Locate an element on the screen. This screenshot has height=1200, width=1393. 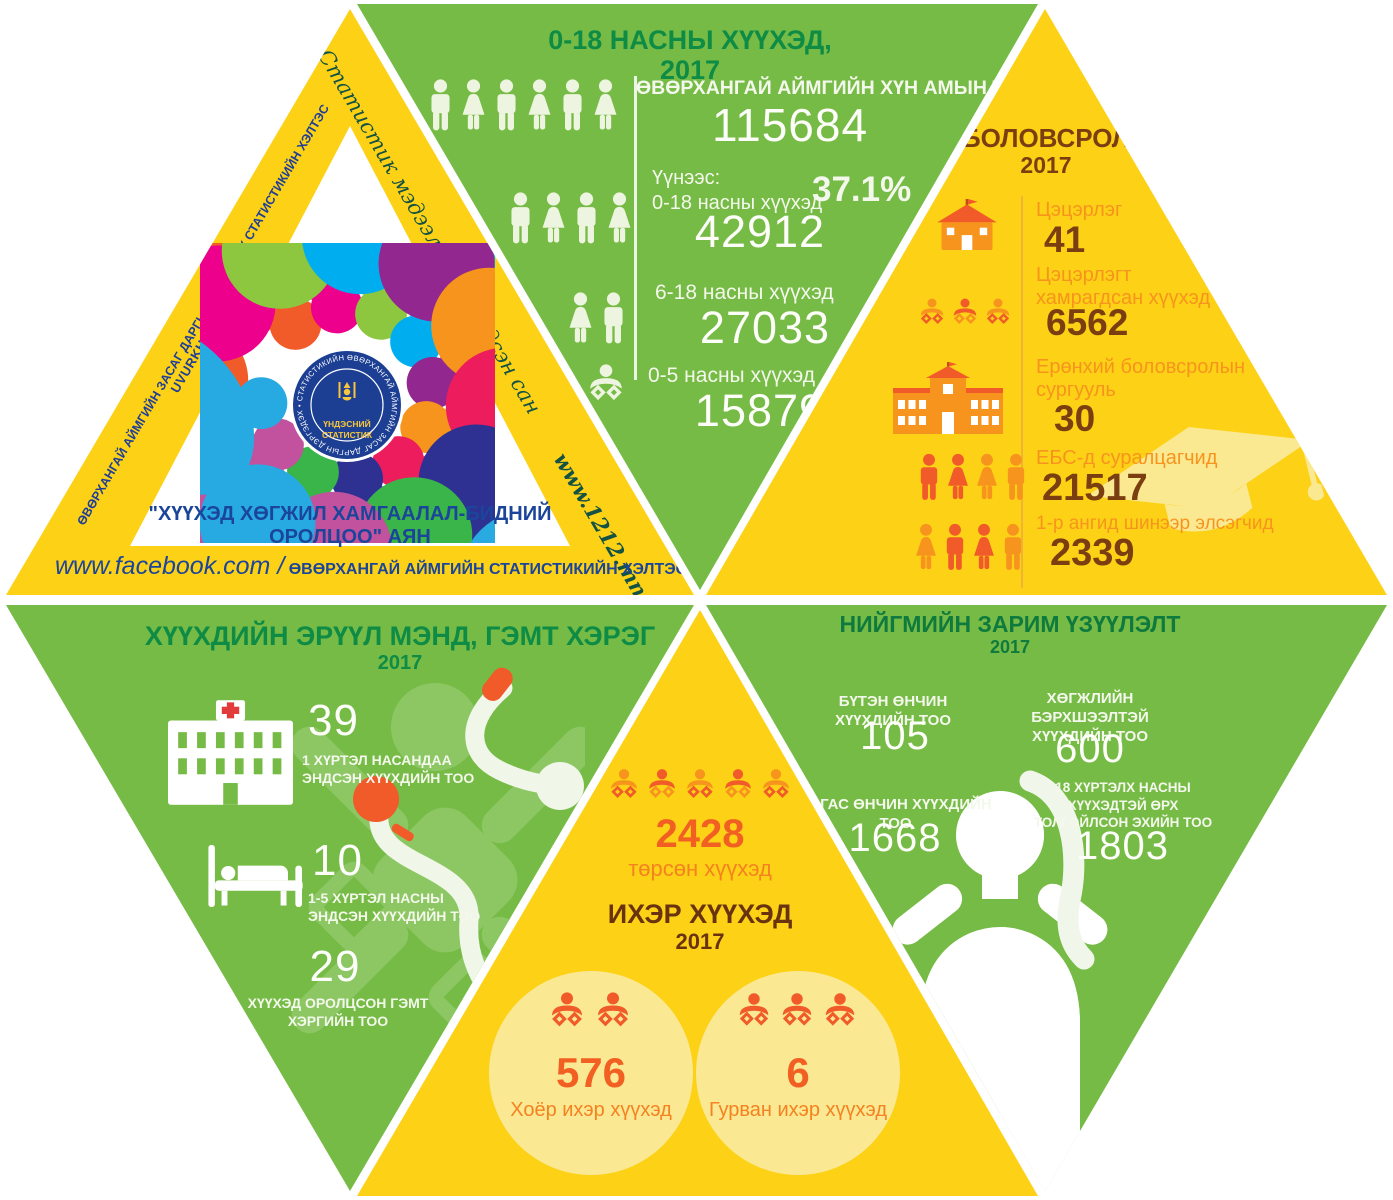
age-0-18-percent: 37.1% is located at coordinates (862, 189).